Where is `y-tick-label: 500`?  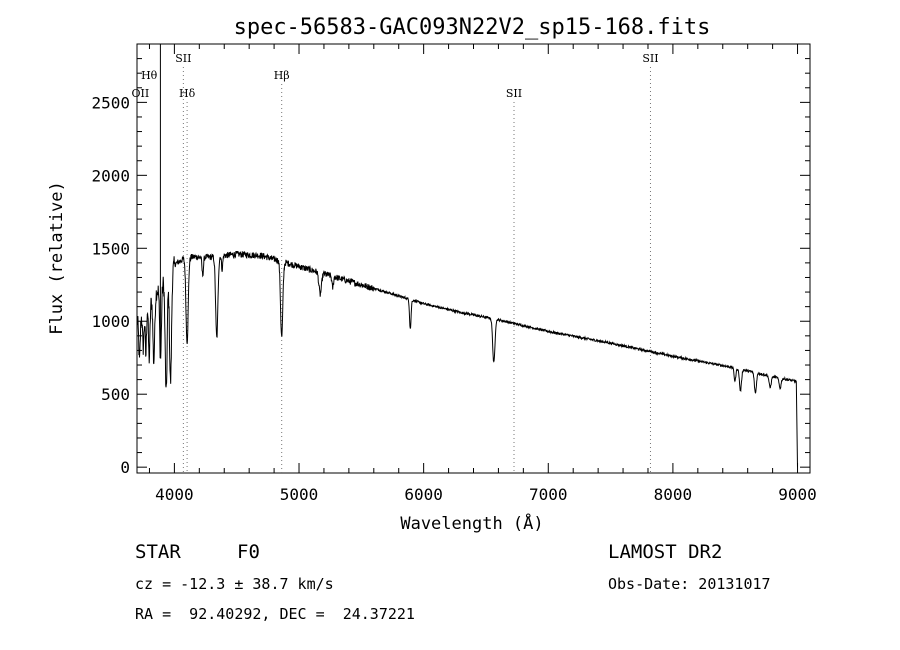 y-tick-label: 500 is located at coordinates (115, 394).